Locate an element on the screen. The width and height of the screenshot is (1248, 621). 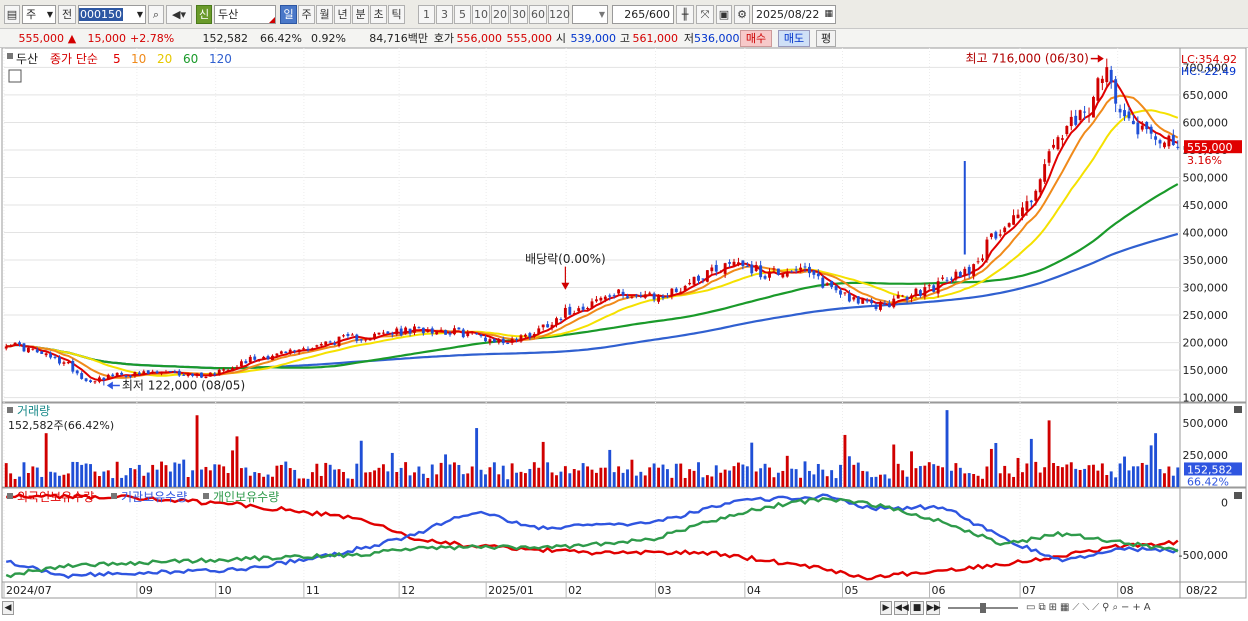
minute-button-1: 3 is located at coordinates (444, 14).